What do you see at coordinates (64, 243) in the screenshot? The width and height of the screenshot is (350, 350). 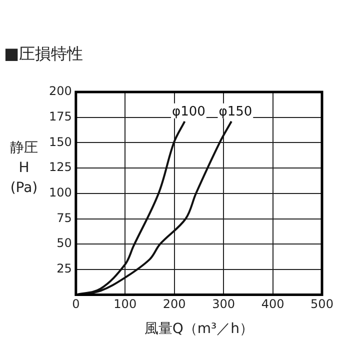 I see `y-tick-label: 50` at bounding box center [64, 243].